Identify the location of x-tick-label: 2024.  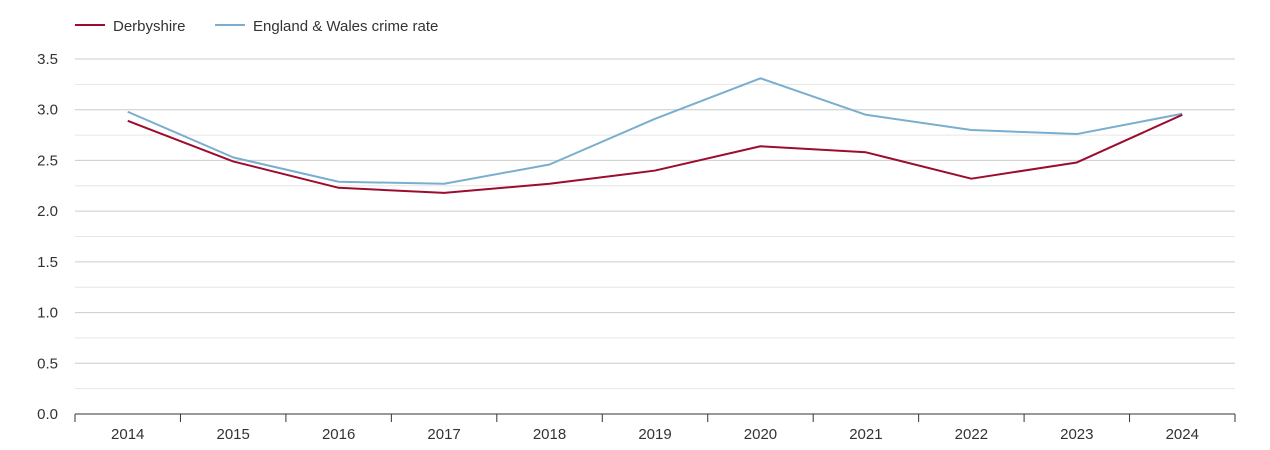
(1182, 434).